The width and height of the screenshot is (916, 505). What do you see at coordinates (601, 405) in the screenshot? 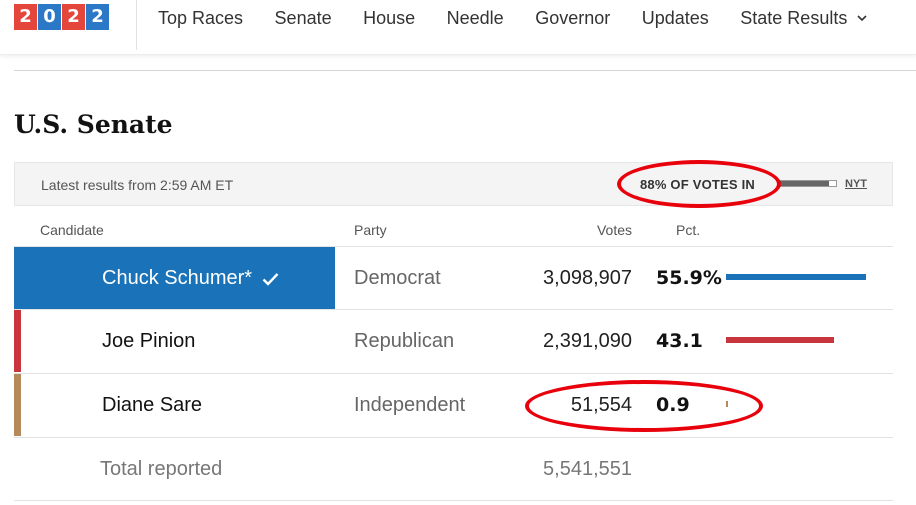
I see `candidate-votes: 51,554` at bounding box center [601, 405].